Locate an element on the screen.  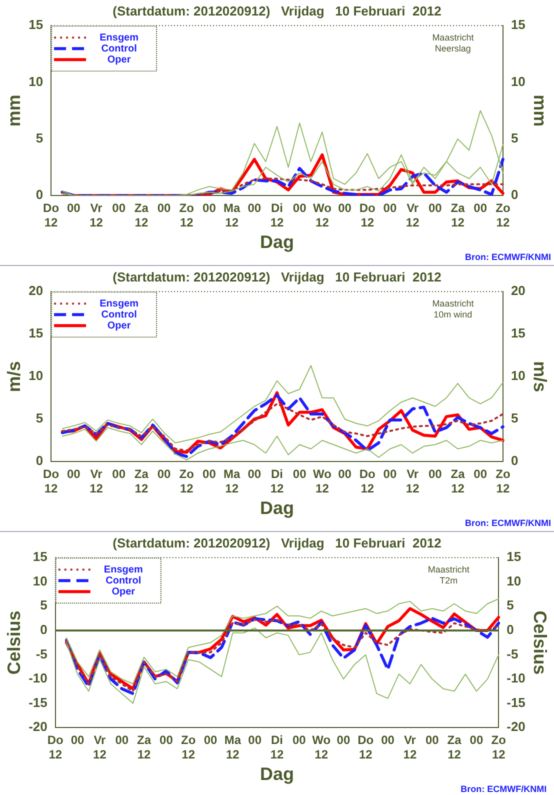
y-axis-title: m/s is located at coordinates (14, 376).